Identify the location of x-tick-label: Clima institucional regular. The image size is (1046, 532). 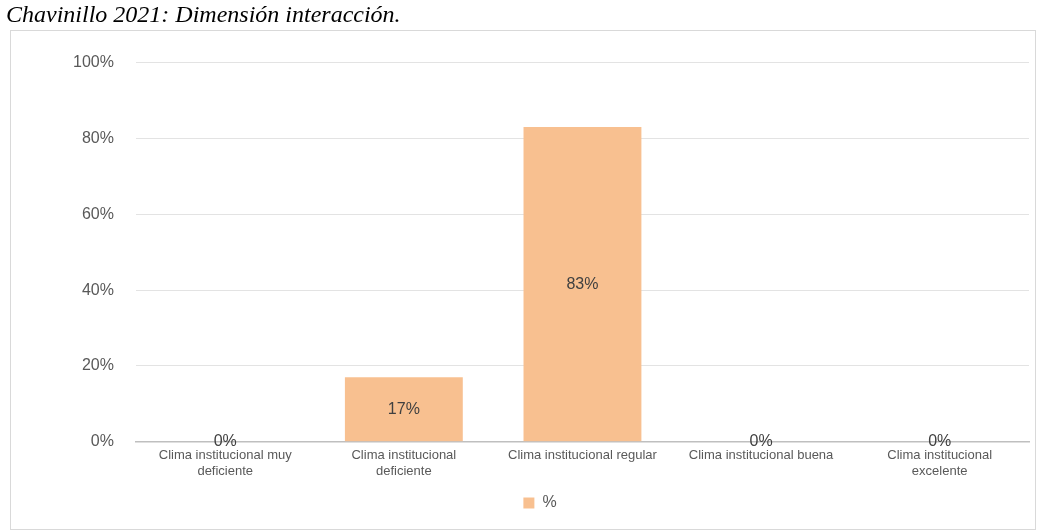
(583, 455).